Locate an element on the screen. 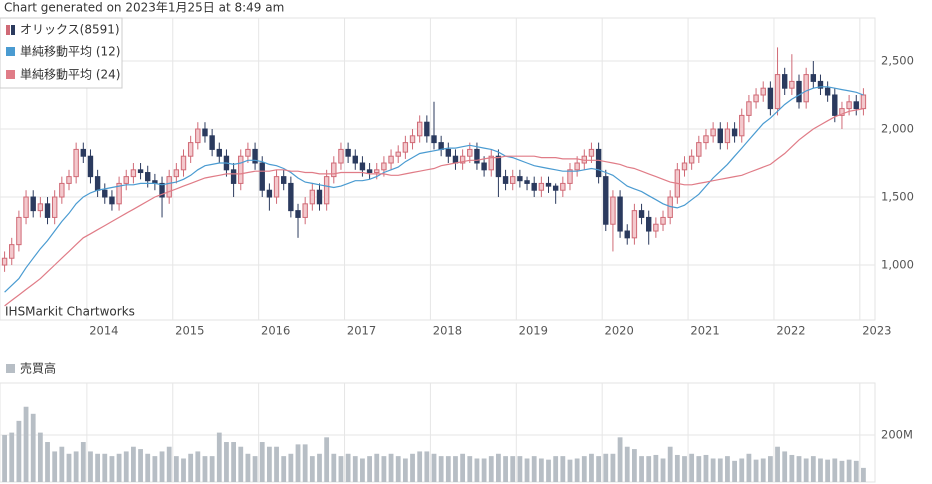 This screenshot has height=484, width=932. legend-box is located at coordinates (61, 53).